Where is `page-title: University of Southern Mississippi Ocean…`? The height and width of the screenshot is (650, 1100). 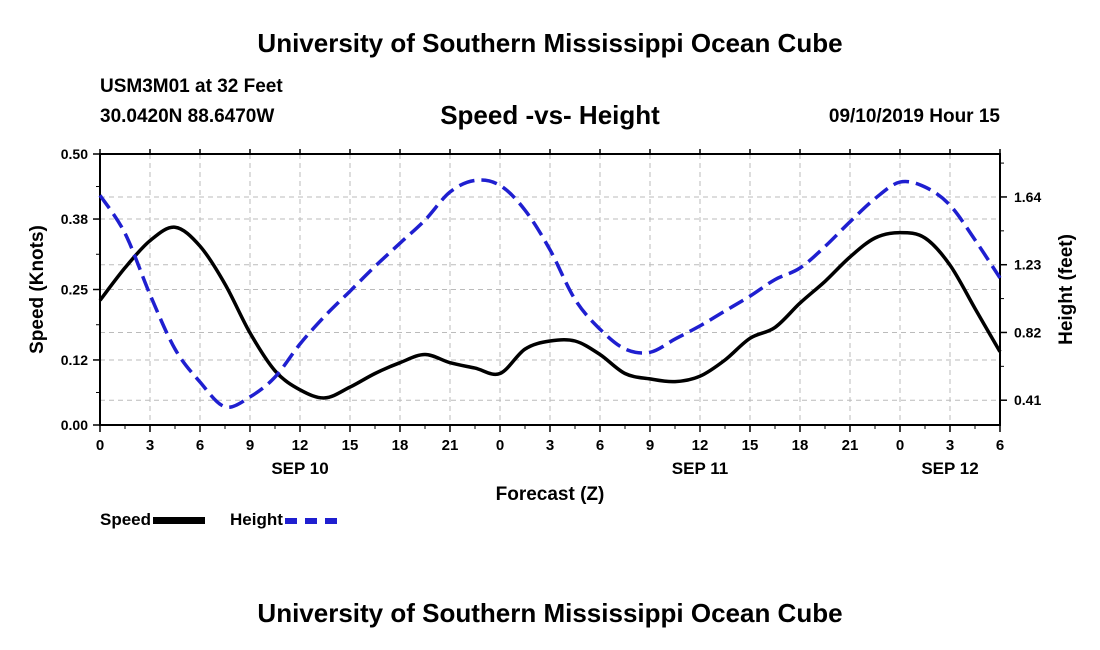 page-title: University of Southern Mississippi Ocean… is located at coordinates (550, 43).